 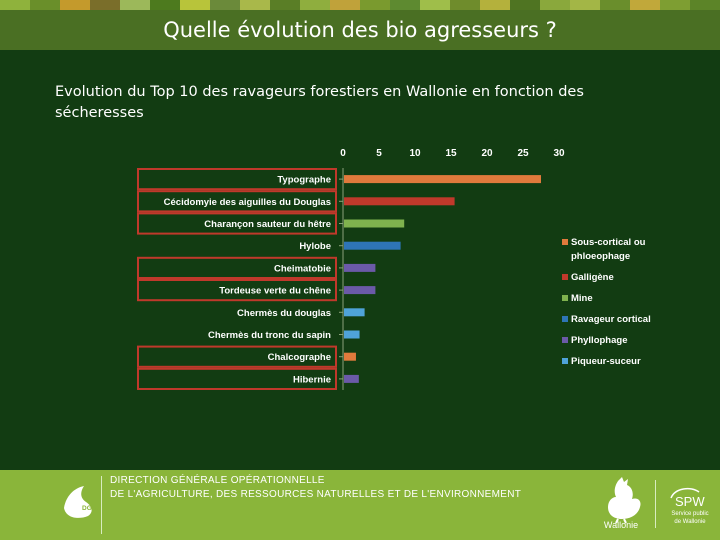 I want to click on x-tick-label: 5, so click(x=379, y=153).